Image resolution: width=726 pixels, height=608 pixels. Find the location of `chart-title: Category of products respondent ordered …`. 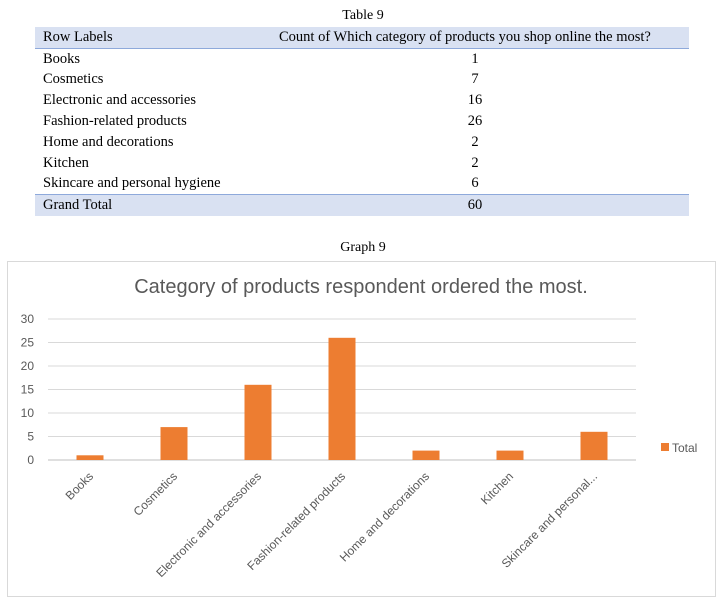

chart-title: Category of products respondent ordered … is located at coordinates (361, 287).